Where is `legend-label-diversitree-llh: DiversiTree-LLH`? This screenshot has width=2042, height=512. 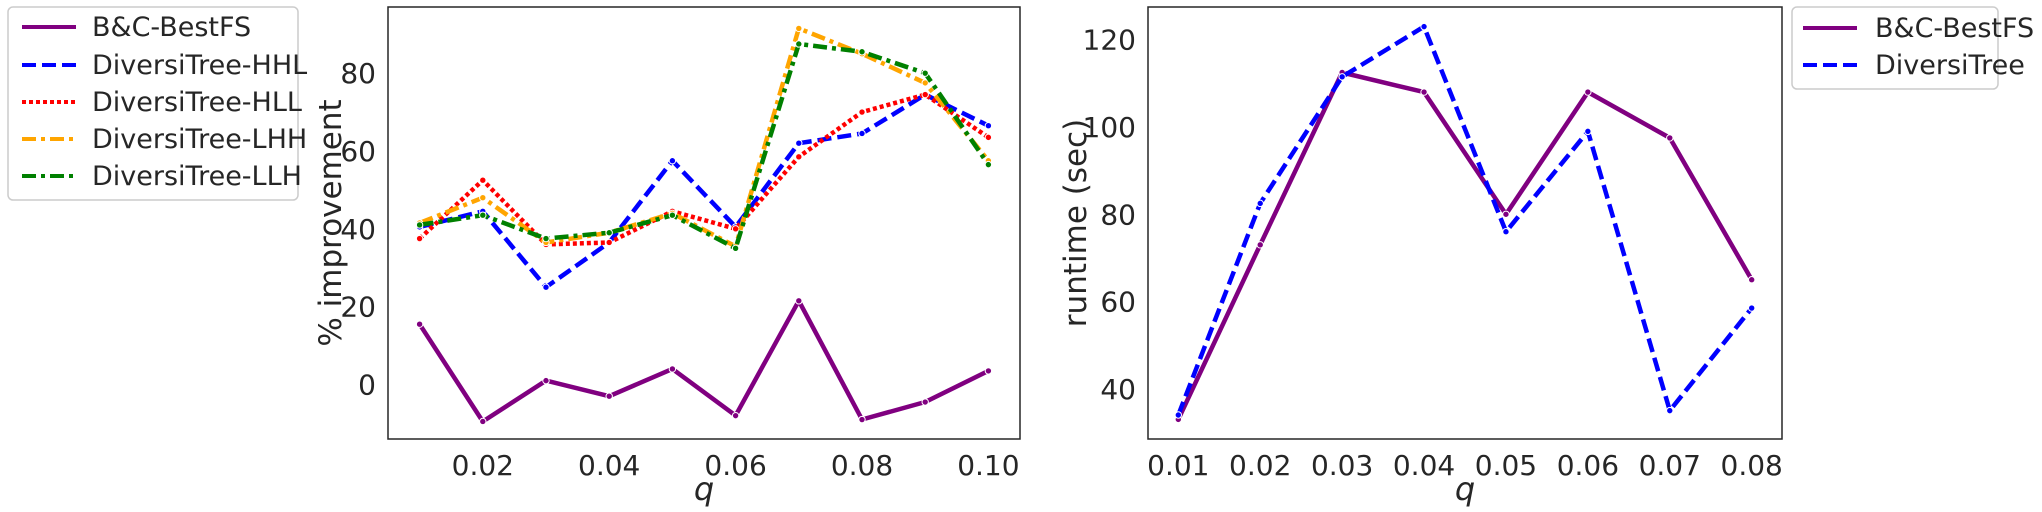
legend-label-diversitree-llh: DiversiTree-LLH is located at coordinates (197, 176).